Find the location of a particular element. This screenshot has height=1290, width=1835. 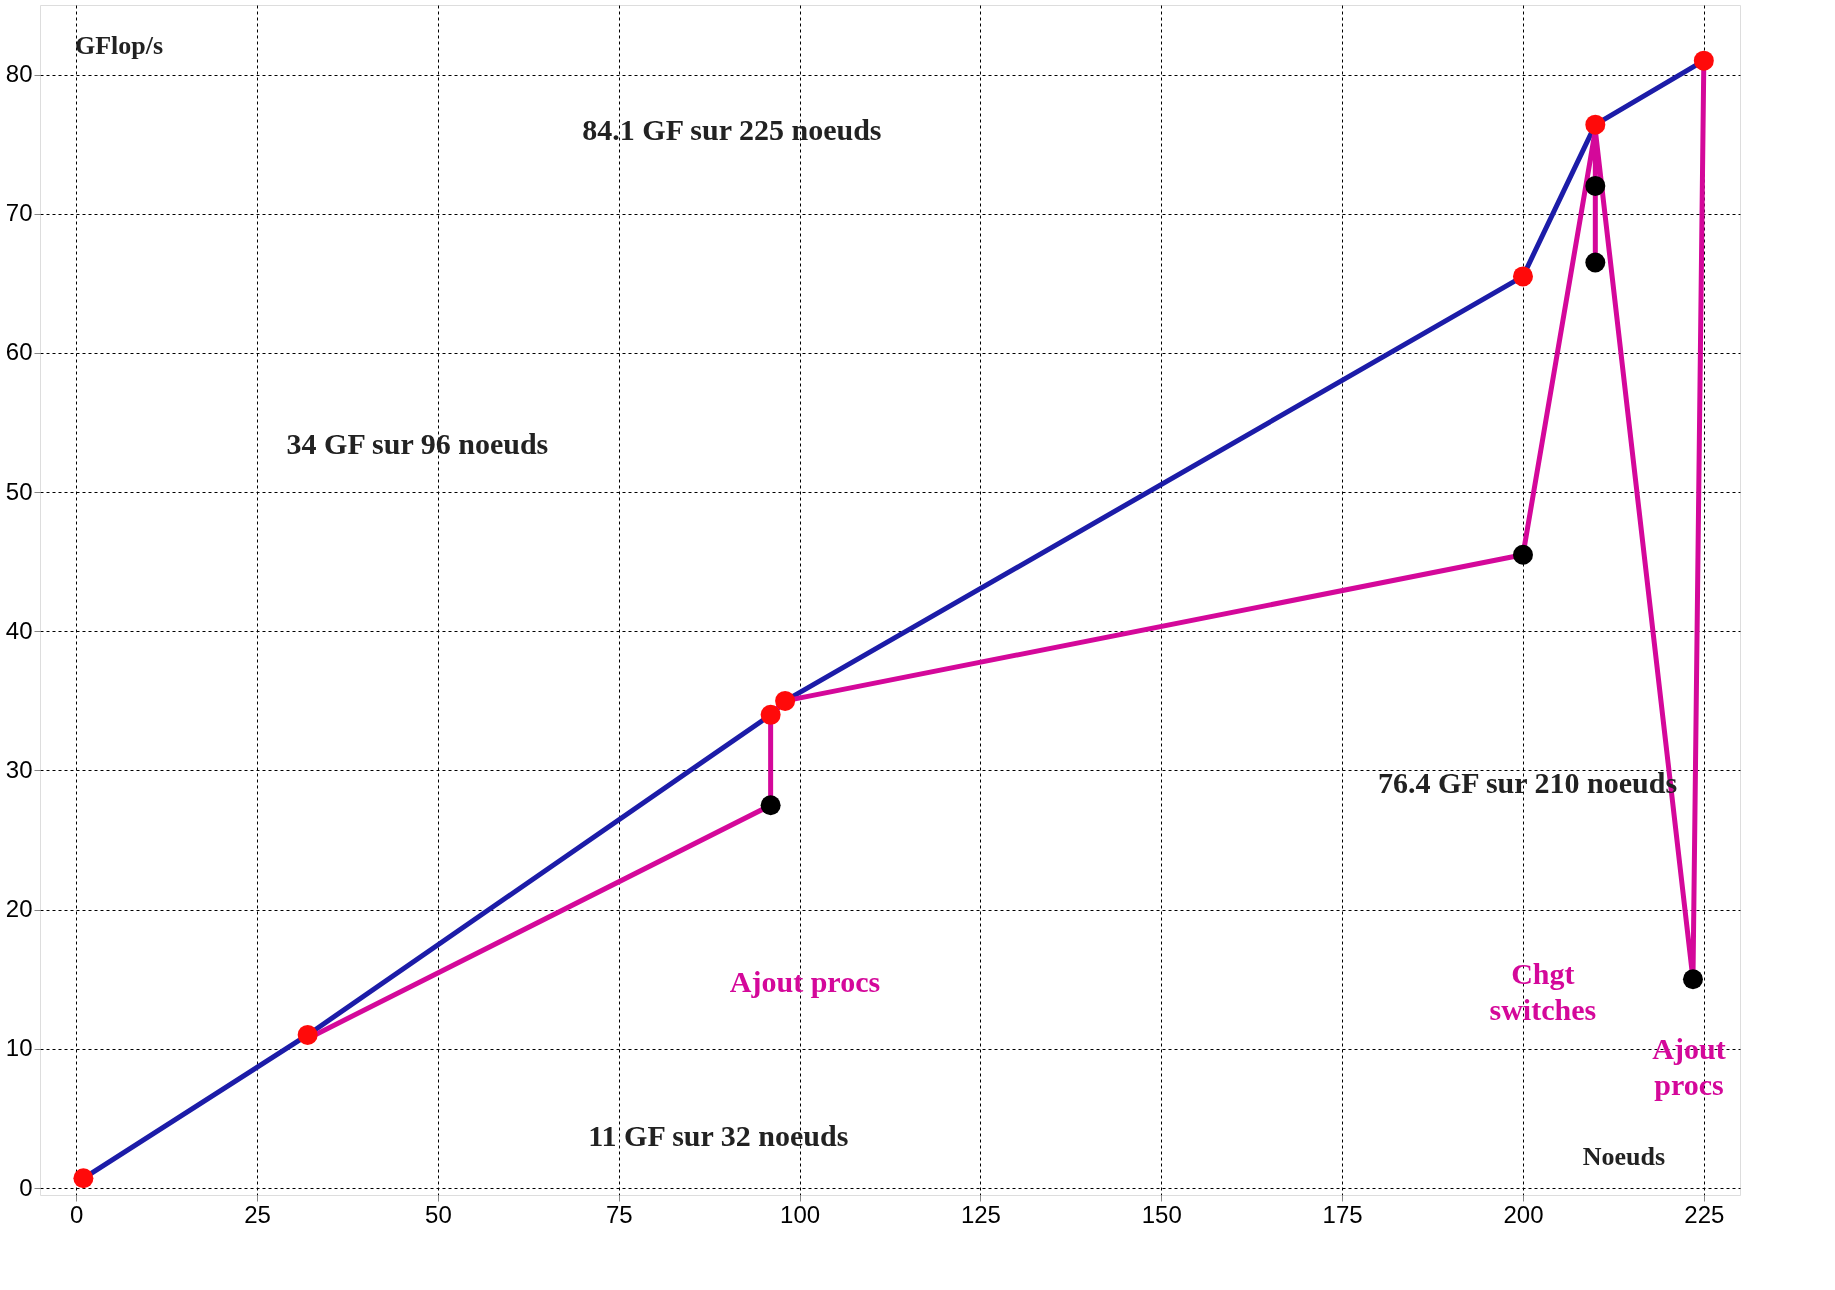

y-axis-title: GFlop/s is located at coordinates (119, 45).